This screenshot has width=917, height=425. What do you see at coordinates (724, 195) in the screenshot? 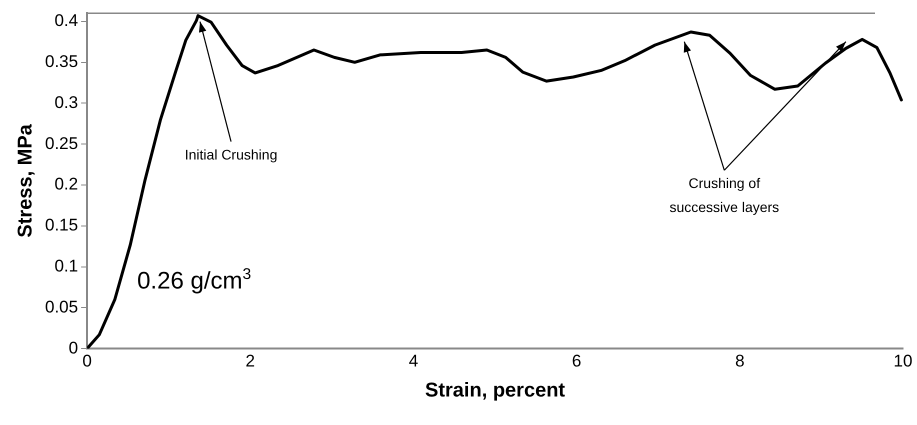
I see `annotation: Crushing of successive layers` at bounding box center [724, 195].